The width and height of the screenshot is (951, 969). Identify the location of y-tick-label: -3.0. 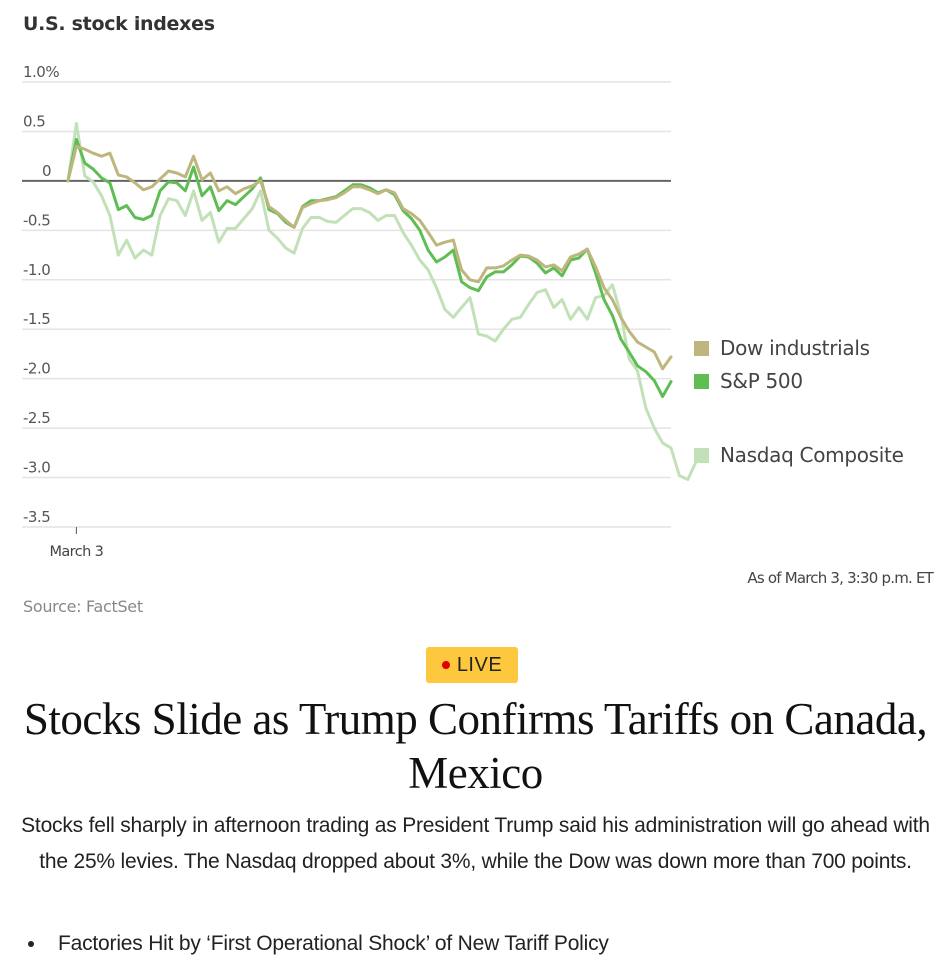
(36, 468).